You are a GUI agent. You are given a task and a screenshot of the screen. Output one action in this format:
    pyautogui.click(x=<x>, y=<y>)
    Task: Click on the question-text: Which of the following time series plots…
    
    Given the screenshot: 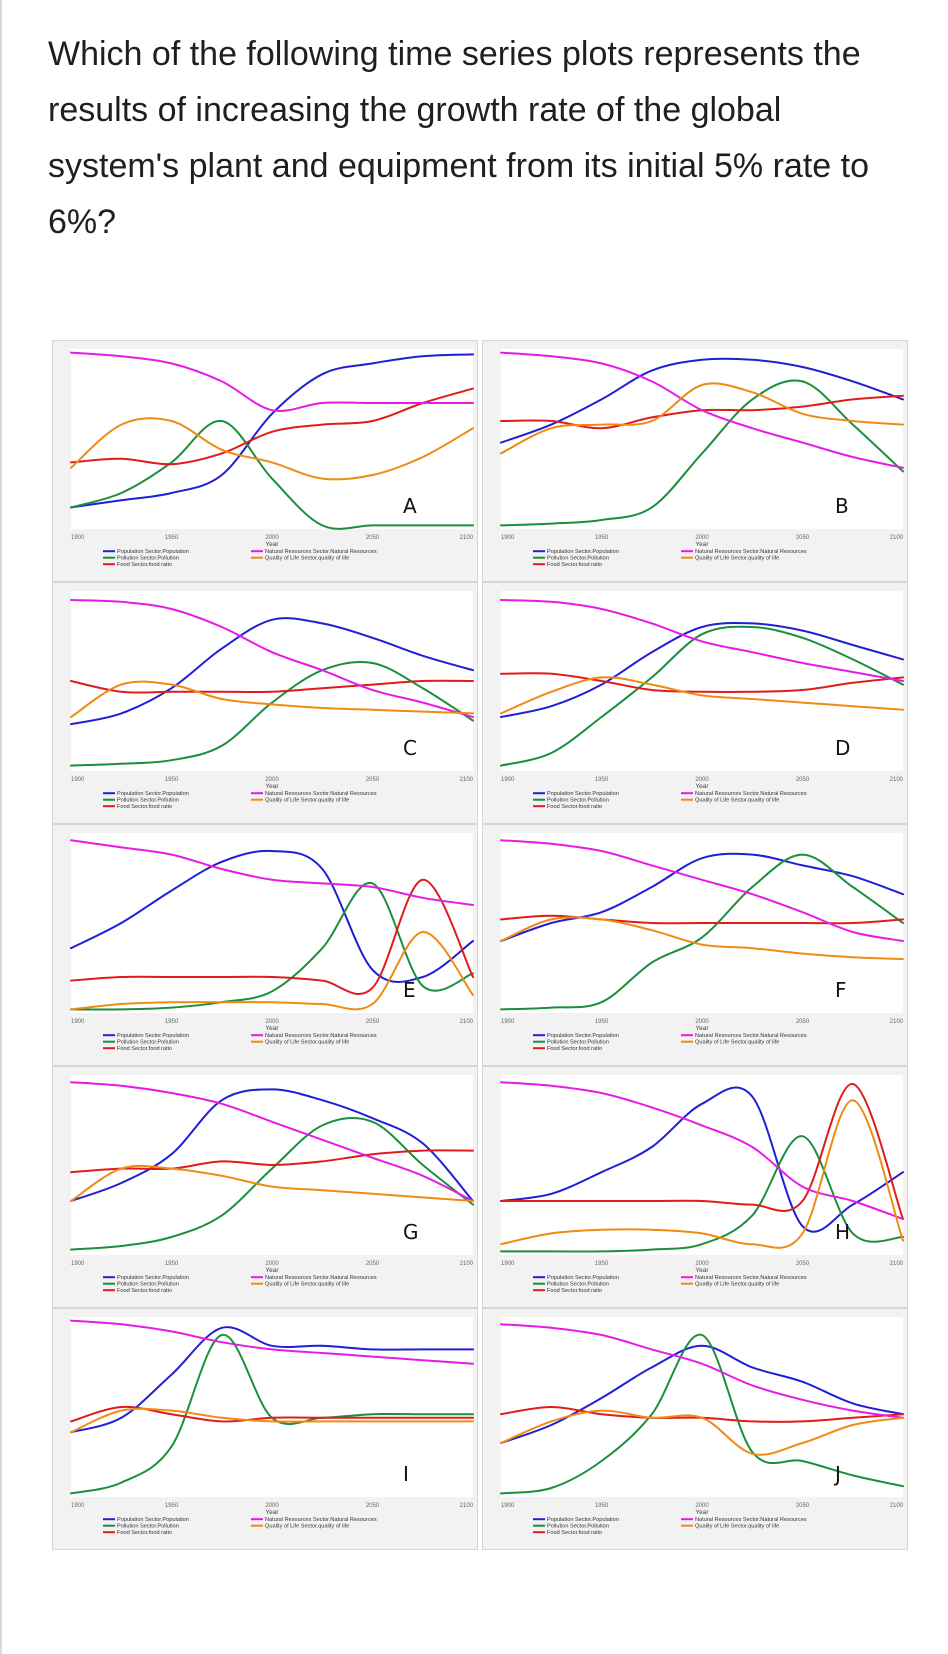 What is the action you would take?
    pyautogui.click(x=458, y=138)
    